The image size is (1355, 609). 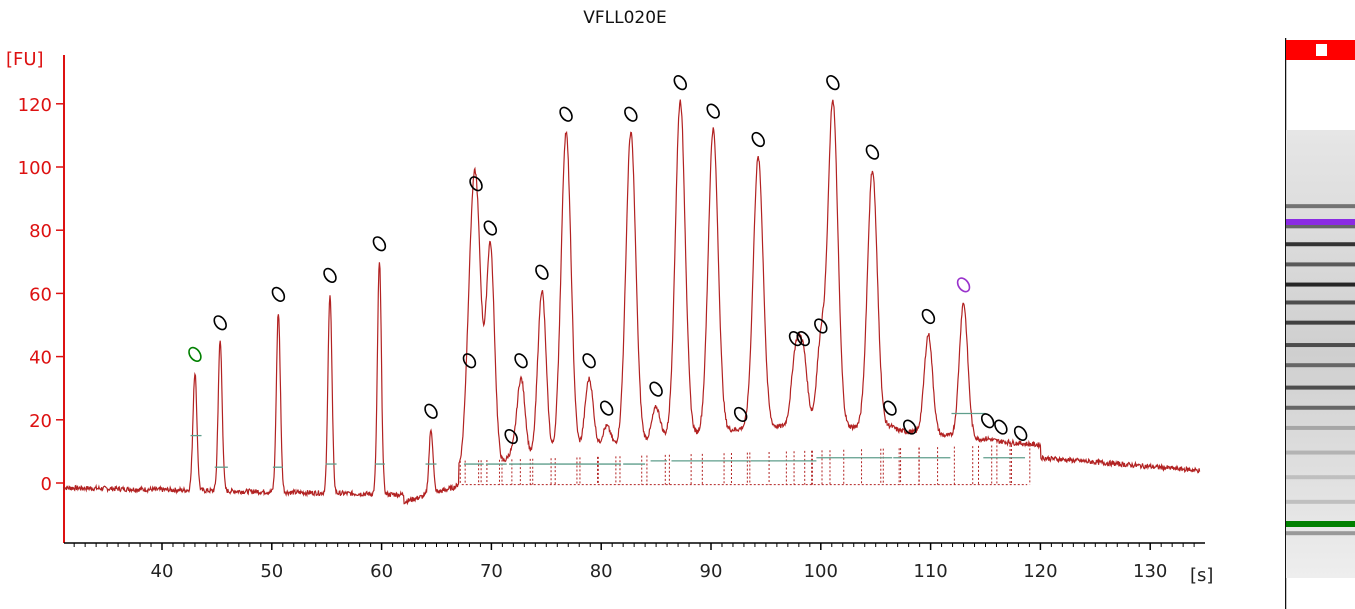 What do you see at coordinates (35, 168) in the screenshot?
I see `y-tick-label: 100` at bounding box center [35, 168].